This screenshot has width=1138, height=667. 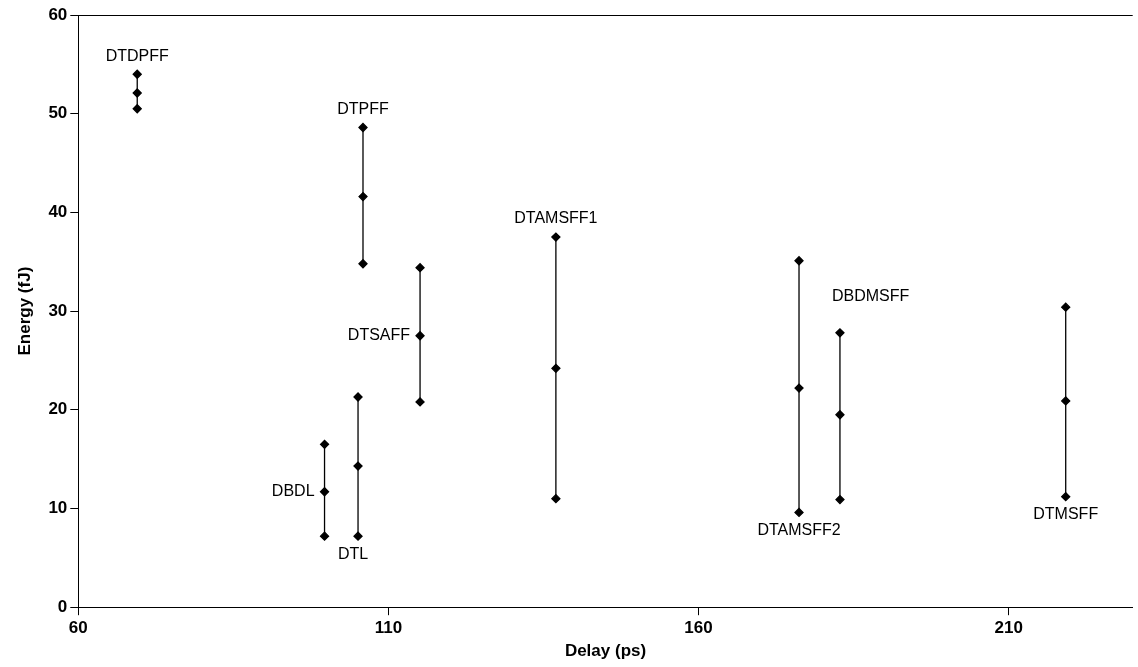 I want to click on series-label: DTAMSFF1, so click(x=556, y=218).